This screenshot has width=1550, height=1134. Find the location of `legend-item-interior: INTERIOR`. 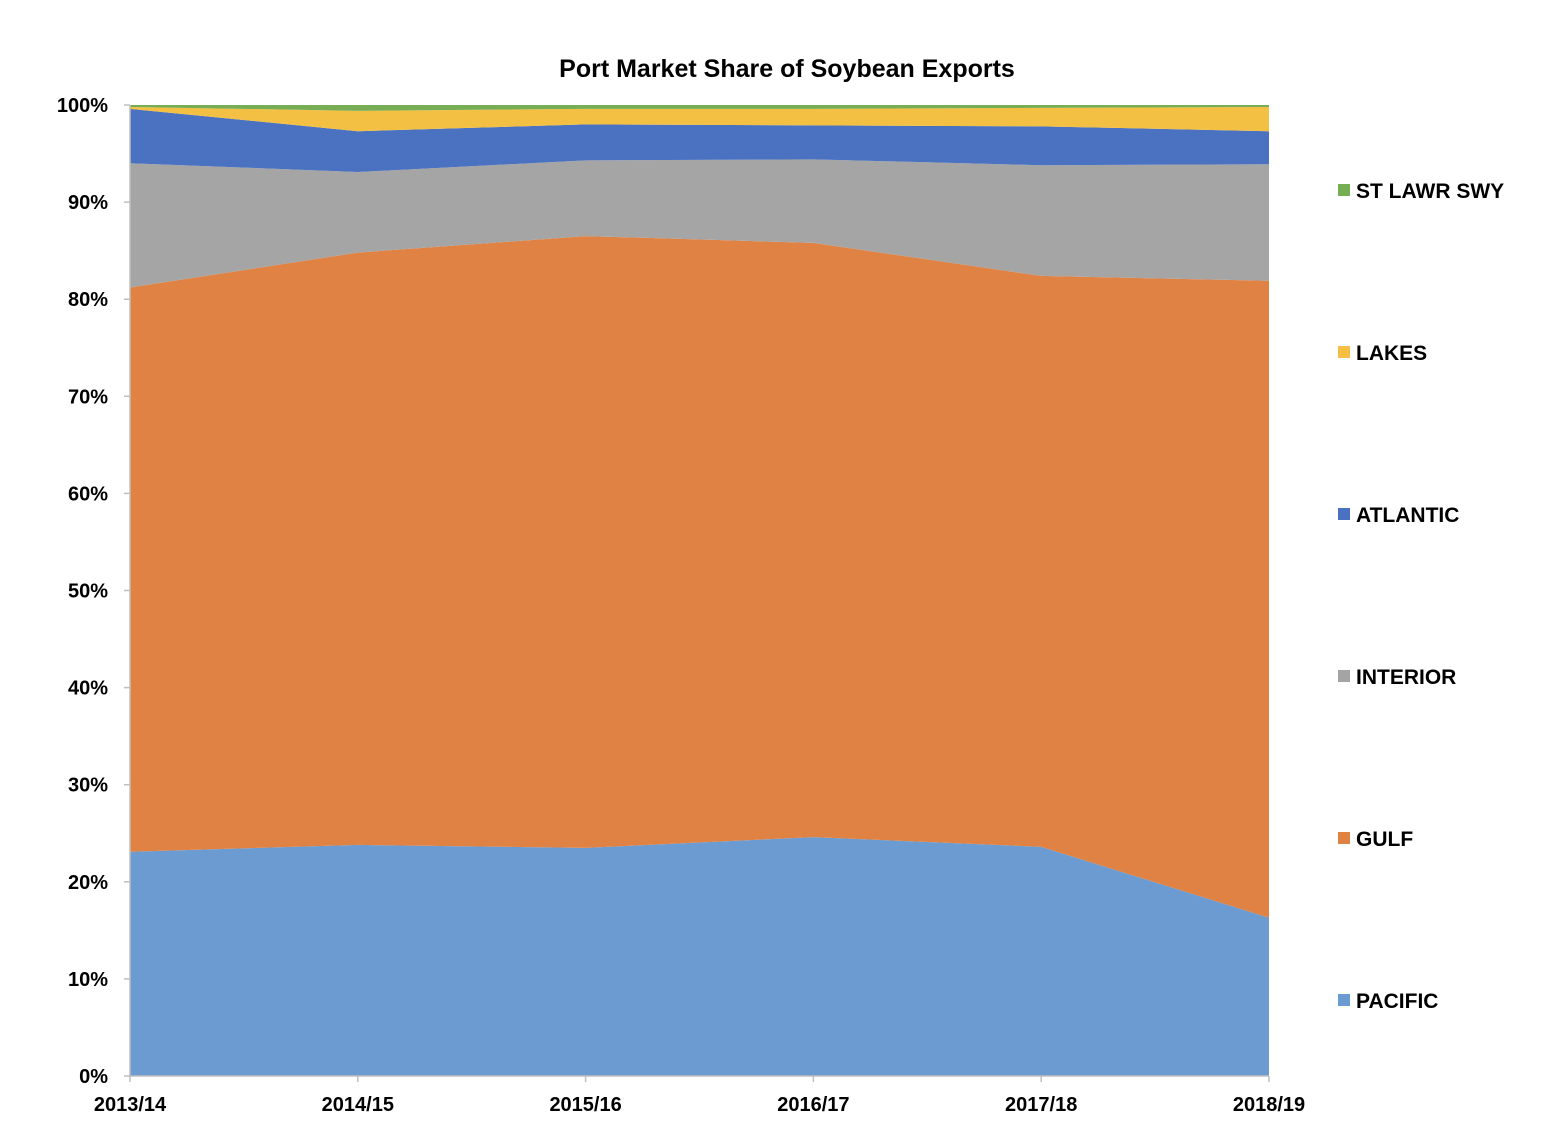

legend-item-interior: INTERIOR is located at coordinates (1397, 677).